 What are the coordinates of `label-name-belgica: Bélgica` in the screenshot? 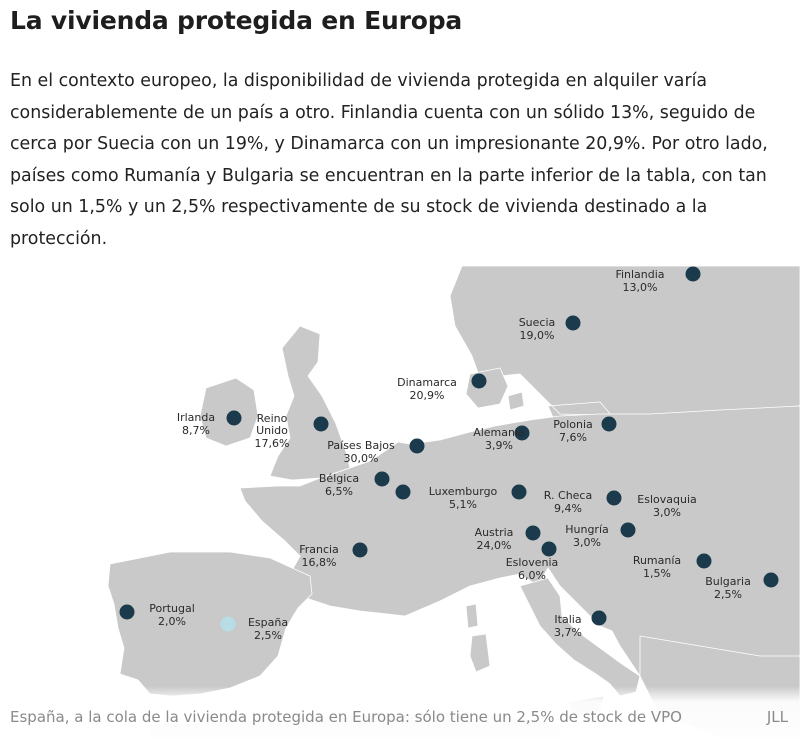 It's located at (339, 478).